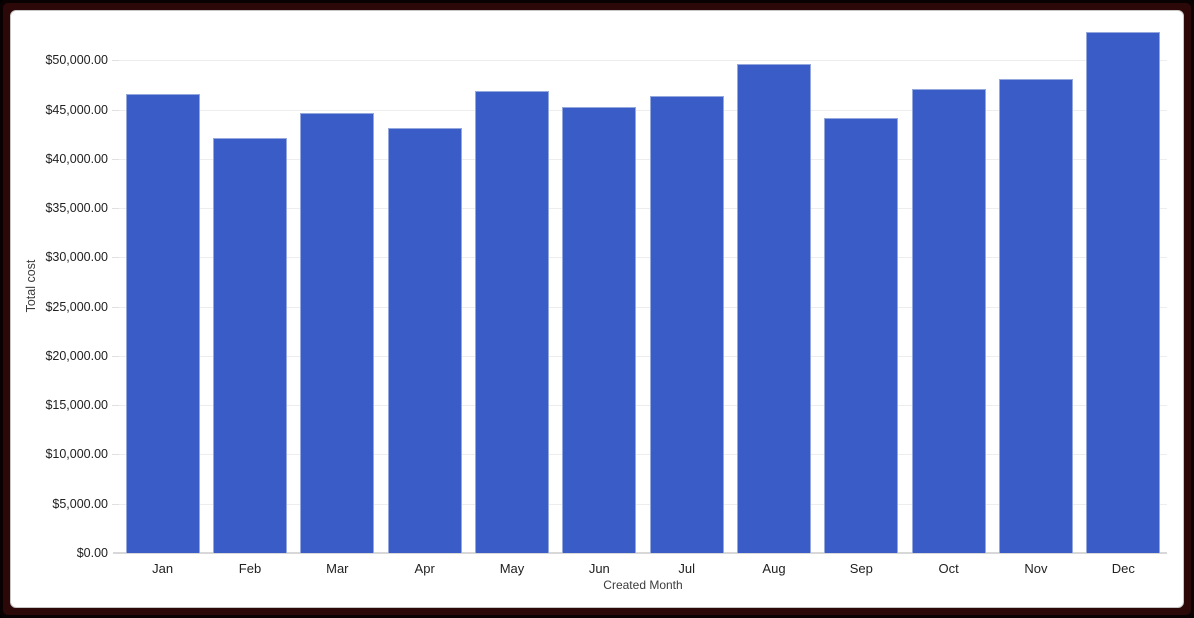 This screenshot has height=618, width=1194. I want to click on bar-feb, so click(250, 345).